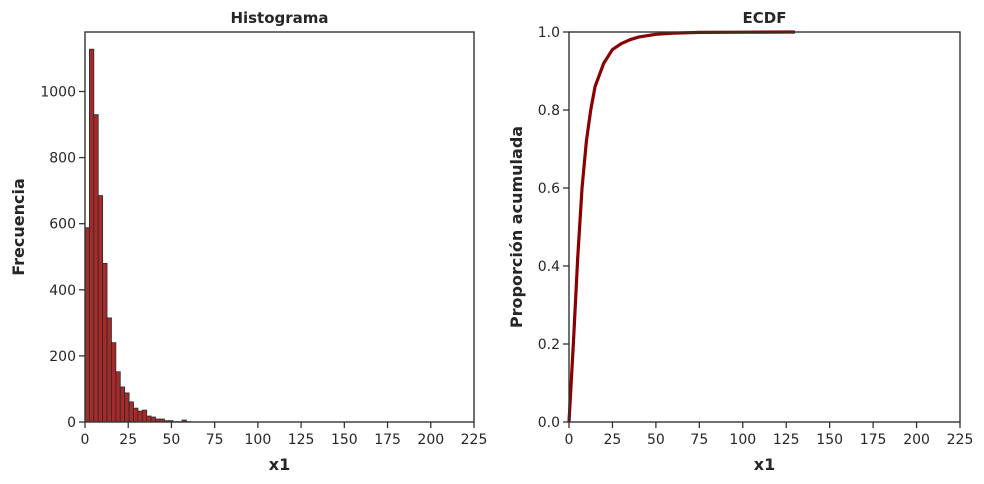 The image size is (984, 484). I want to click on y-tick-label: 0.0, so click(549, 423).